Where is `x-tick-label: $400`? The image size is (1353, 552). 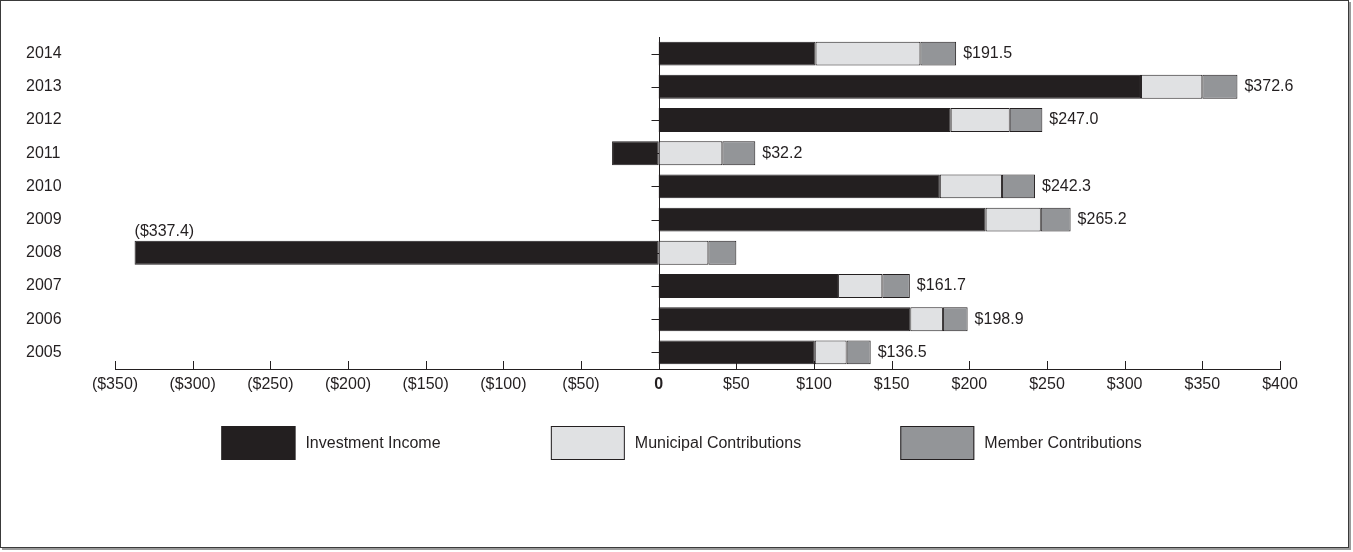 x-tick-label: $400 is located at coordinates (1280, 384).